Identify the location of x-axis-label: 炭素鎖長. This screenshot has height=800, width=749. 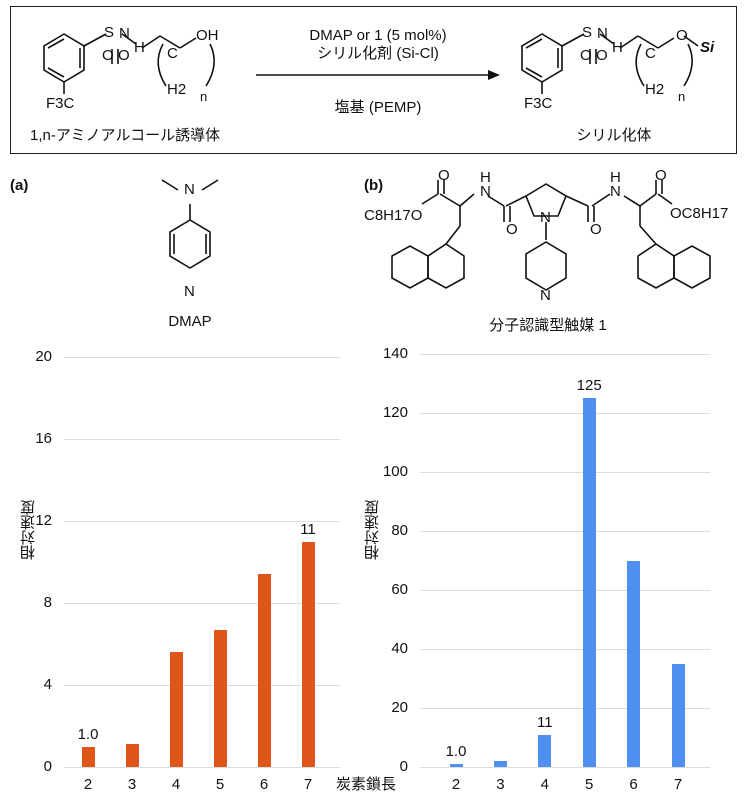
(366, 784).